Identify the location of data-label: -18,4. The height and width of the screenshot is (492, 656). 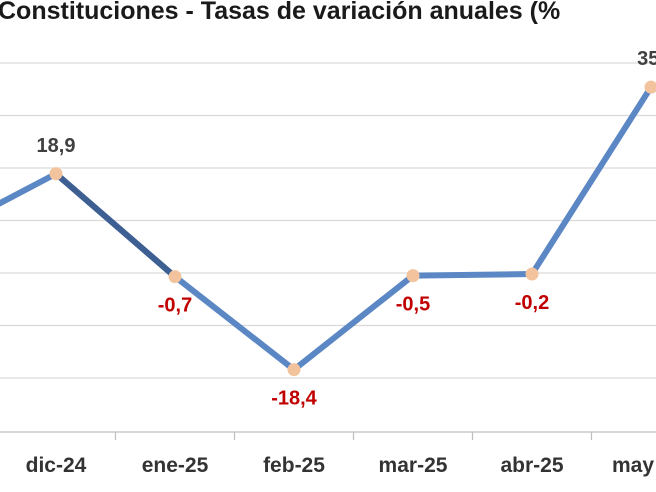
(294, 399).